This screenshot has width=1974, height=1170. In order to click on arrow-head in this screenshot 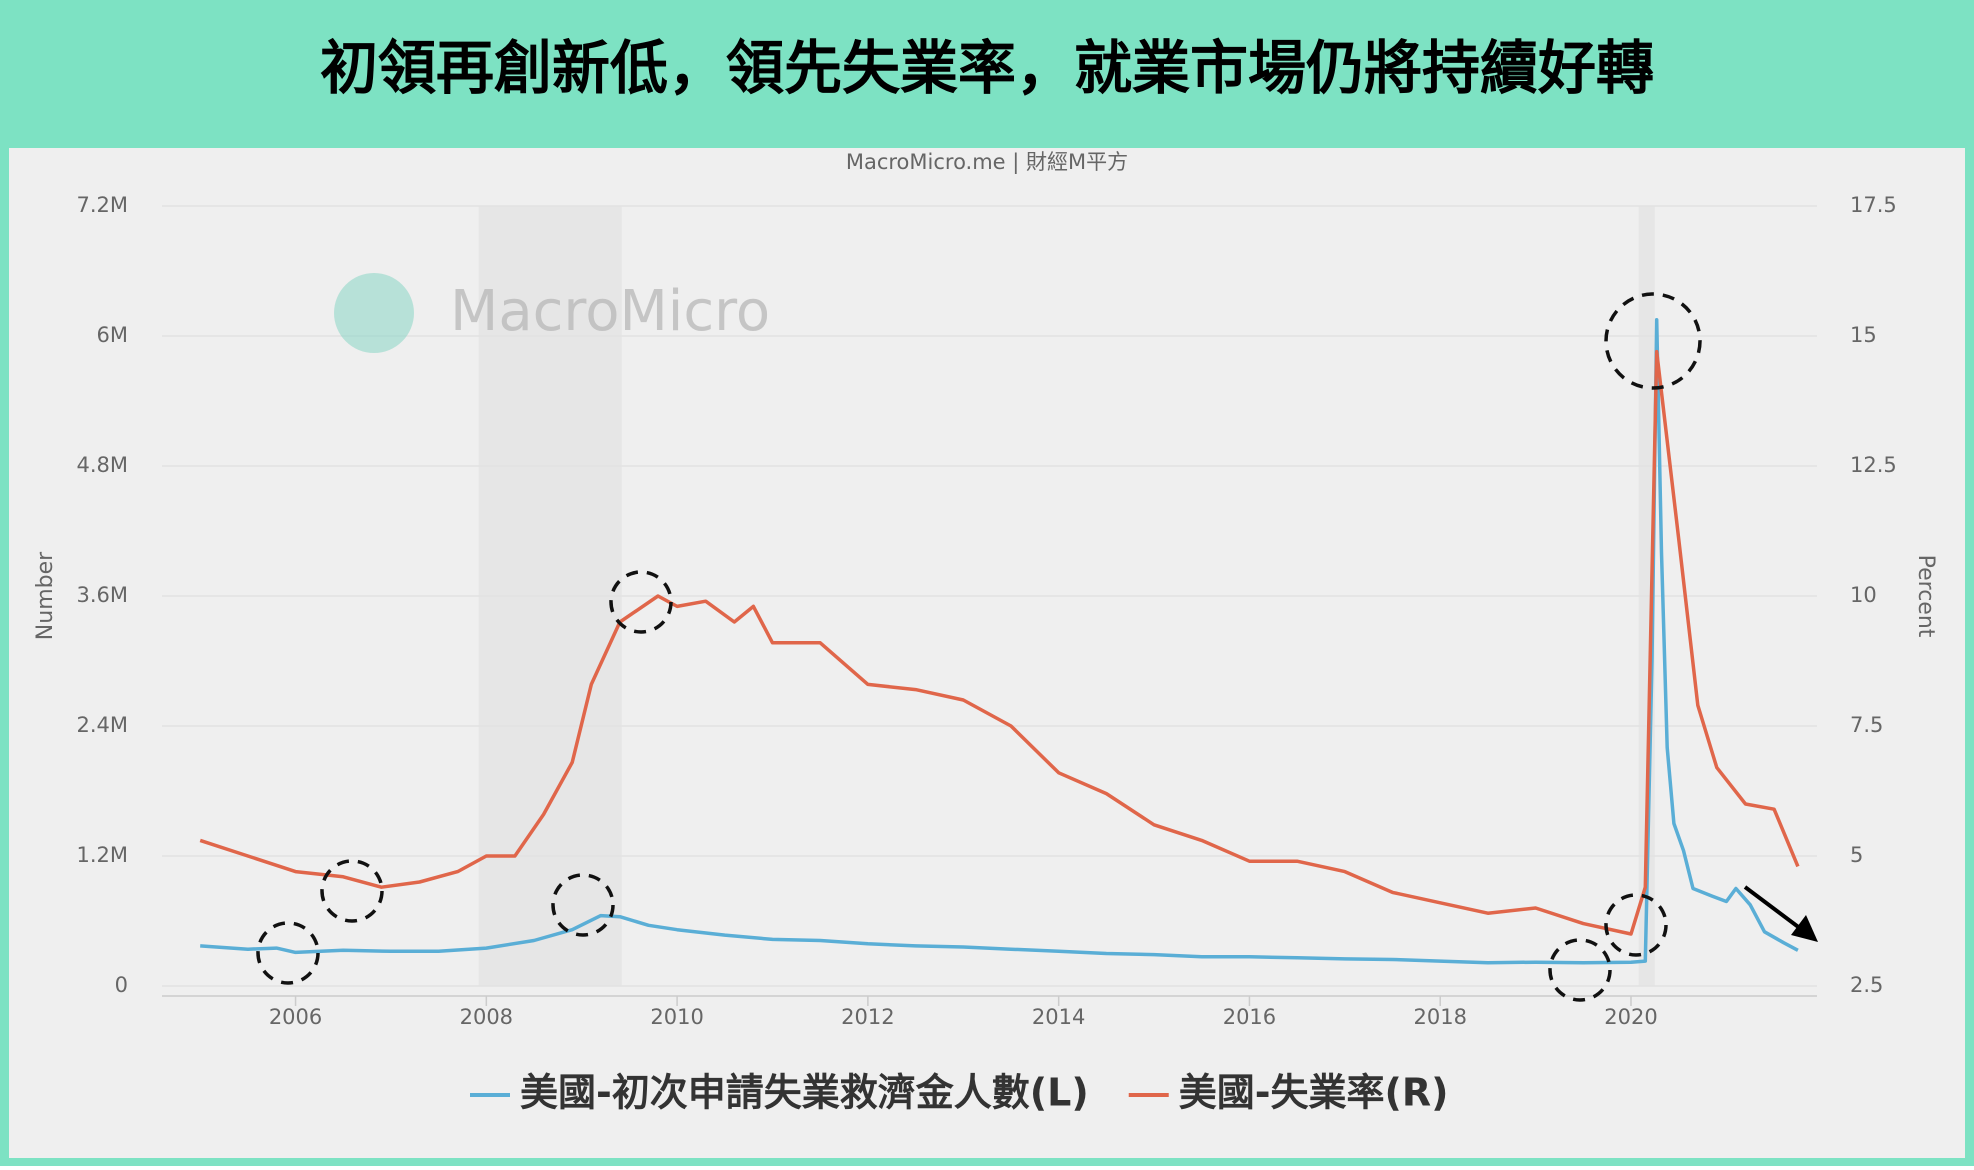, I will do `click(1804, 928)`.